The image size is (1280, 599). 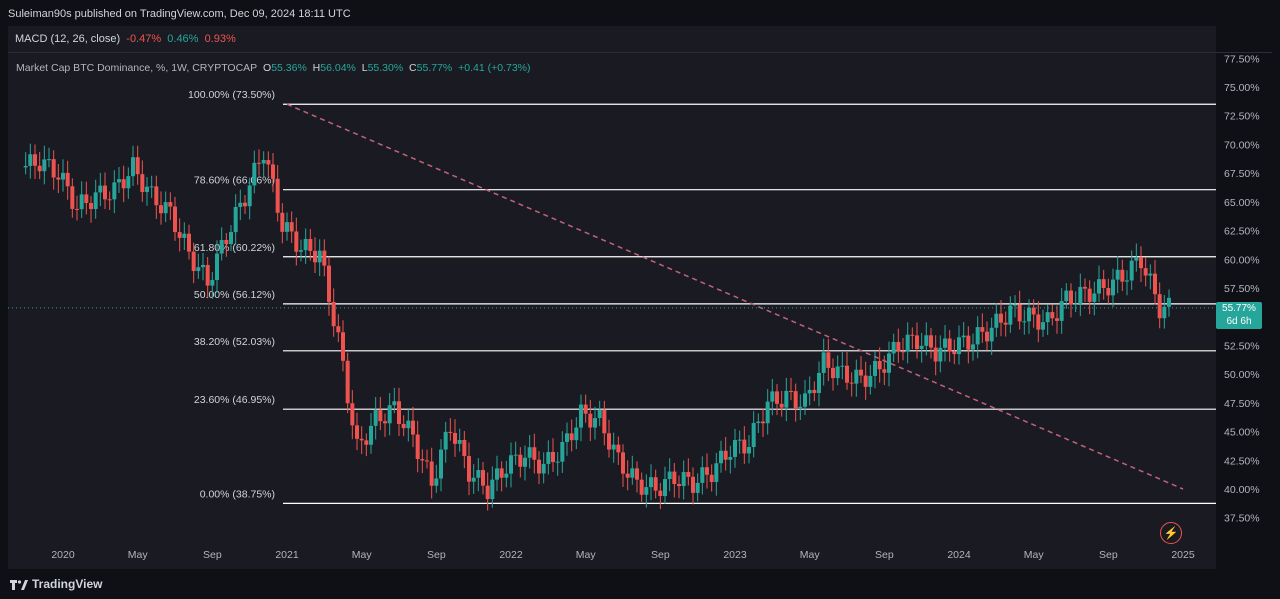 I want to click on macd-value-1: -0.47%, so click(x=144, y=39).